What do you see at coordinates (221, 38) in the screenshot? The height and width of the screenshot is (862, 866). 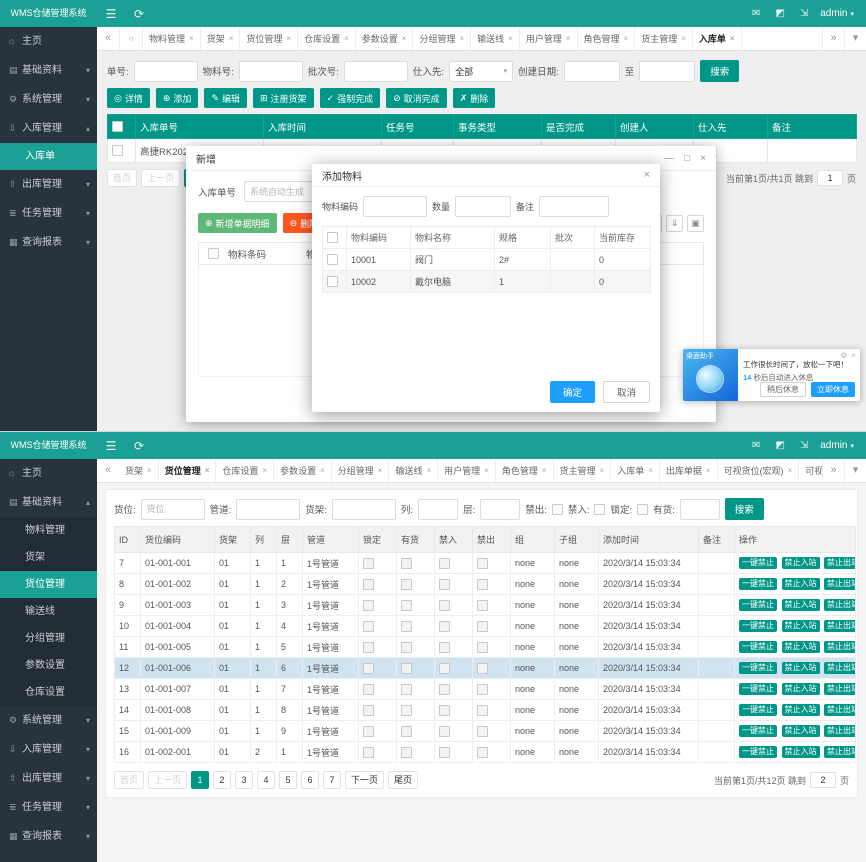 I see `tab-item: 货架 ×` at bounding box center [221, 38].